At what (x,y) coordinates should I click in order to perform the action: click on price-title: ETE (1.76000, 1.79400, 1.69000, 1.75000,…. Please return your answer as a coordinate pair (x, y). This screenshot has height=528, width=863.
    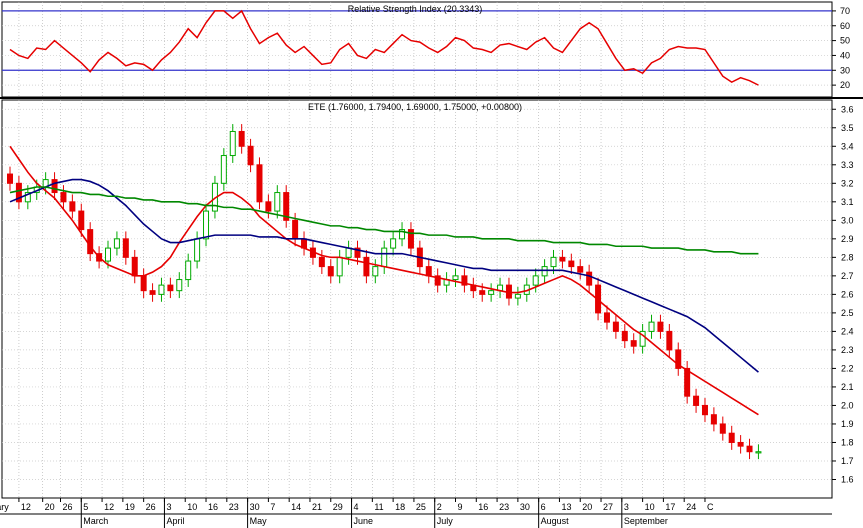
    Looking at the image, I should click on (415, 107).